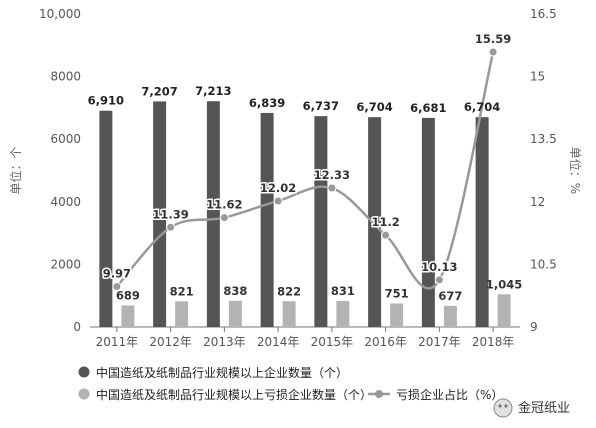  What do you see at coordinates (65, 202) in the screenshot?
I see `y-left-tick-label: 4000` at bounding box center [65, 202].